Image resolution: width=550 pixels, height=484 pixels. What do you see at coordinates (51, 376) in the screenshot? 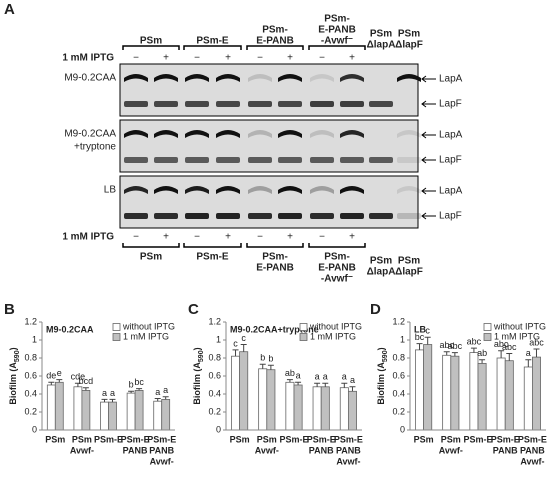
I see `significance-letter: de` at bounding box center [51, 376].